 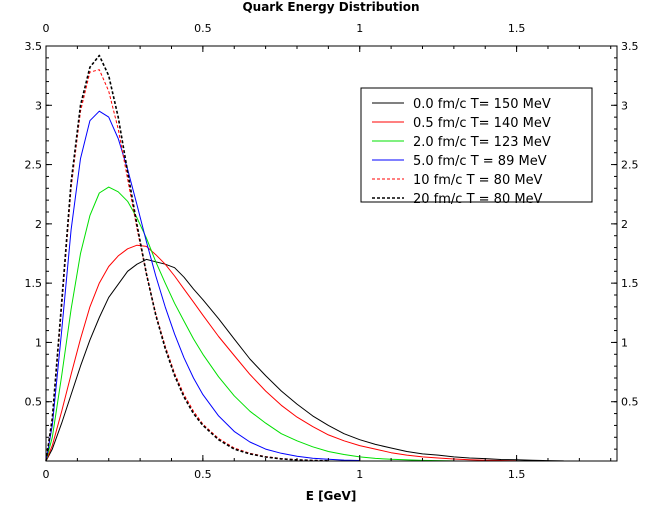 I want to click on x-axis-label: E [GeV], so click(x=331, y=496).